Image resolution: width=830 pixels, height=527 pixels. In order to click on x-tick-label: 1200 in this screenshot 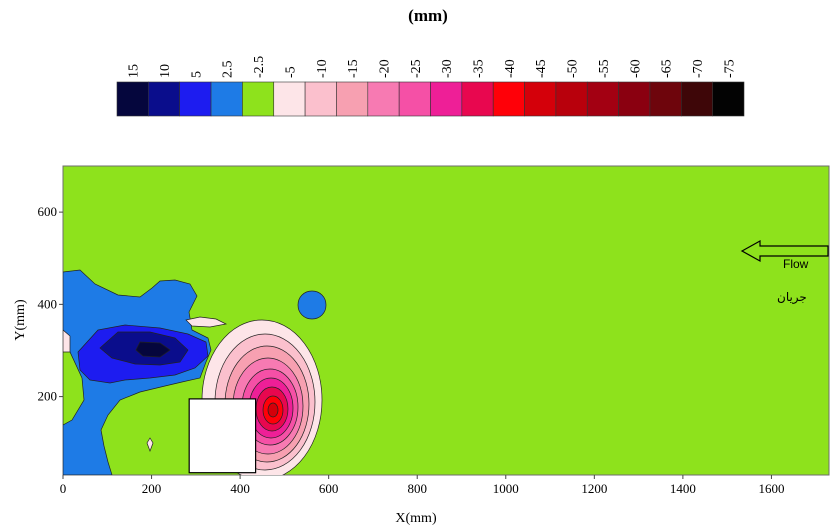, I will do `click(594, 488)`.